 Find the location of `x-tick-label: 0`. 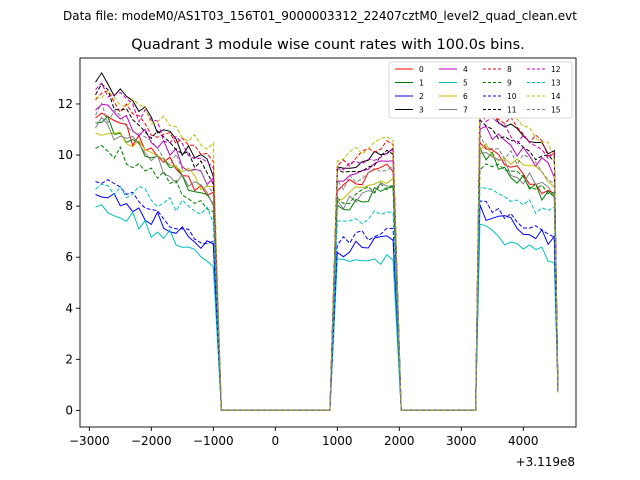

x-tick-label: 0 is located at coordinates (275, 441).